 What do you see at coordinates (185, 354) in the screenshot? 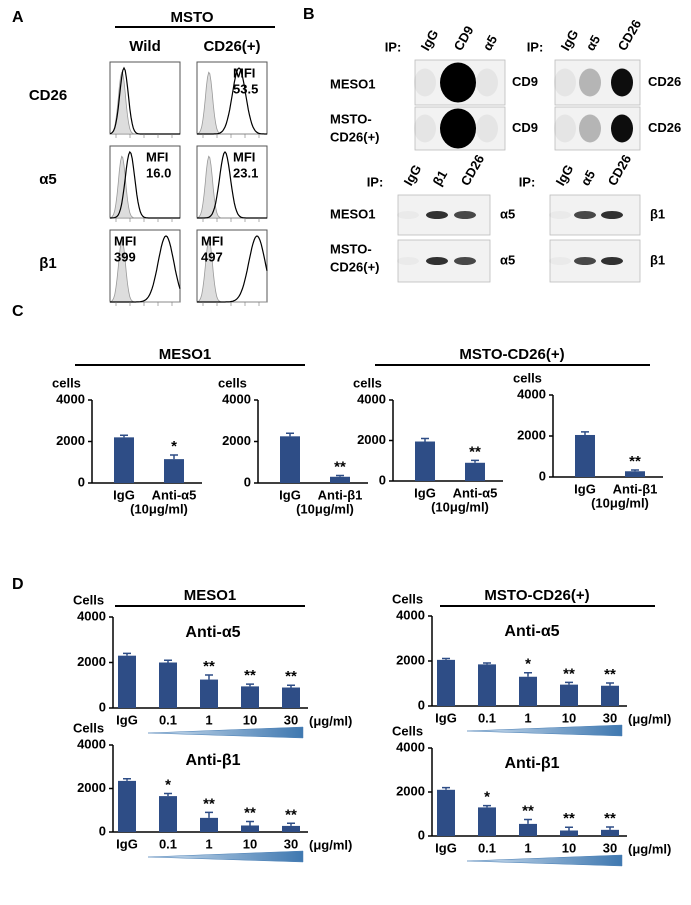
I see `group-title: MESO1` at bounding box center [185, 354].